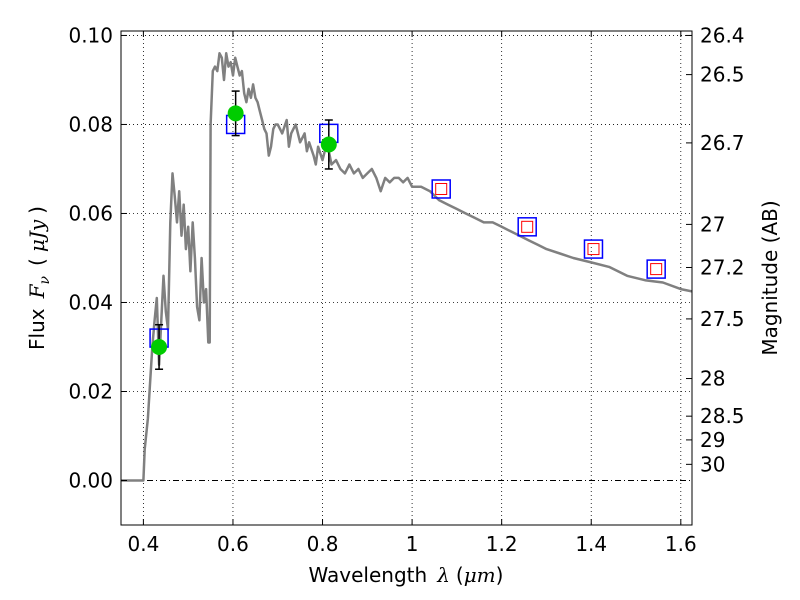 This screenshot has height=600, width=800. Describe the element at coordinates (712, 379) in the screenshot. I see `magnitude-tick-label: 28` at that location.